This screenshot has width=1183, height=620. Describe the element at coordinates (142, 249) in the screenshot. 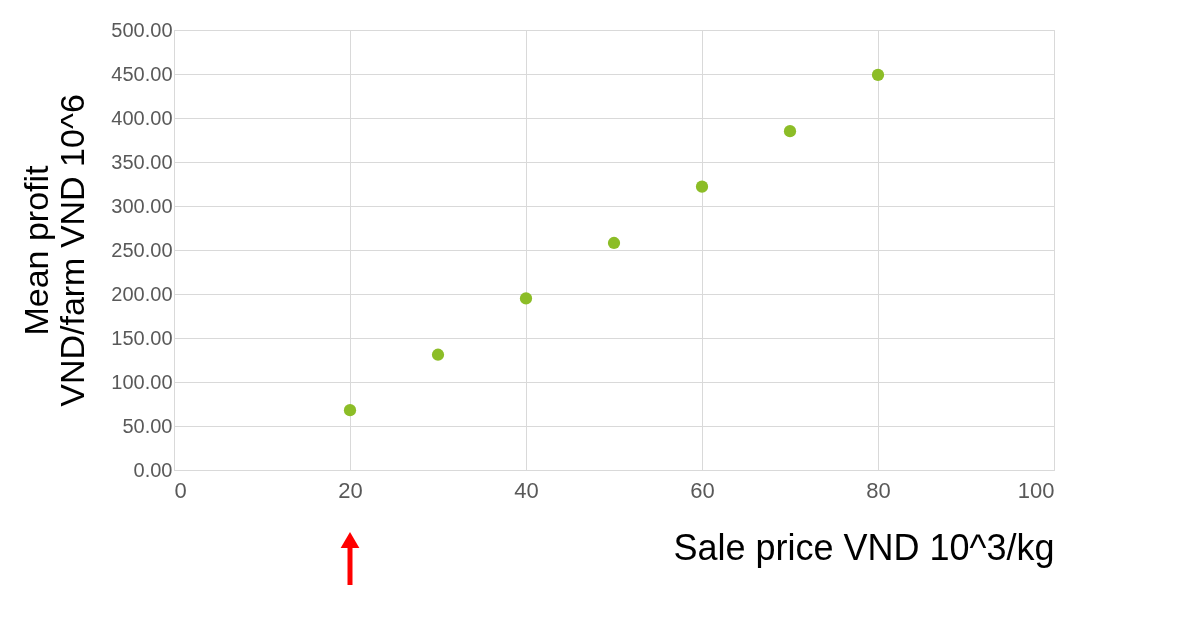

I see `y-tick-label: 250.00` at that location.